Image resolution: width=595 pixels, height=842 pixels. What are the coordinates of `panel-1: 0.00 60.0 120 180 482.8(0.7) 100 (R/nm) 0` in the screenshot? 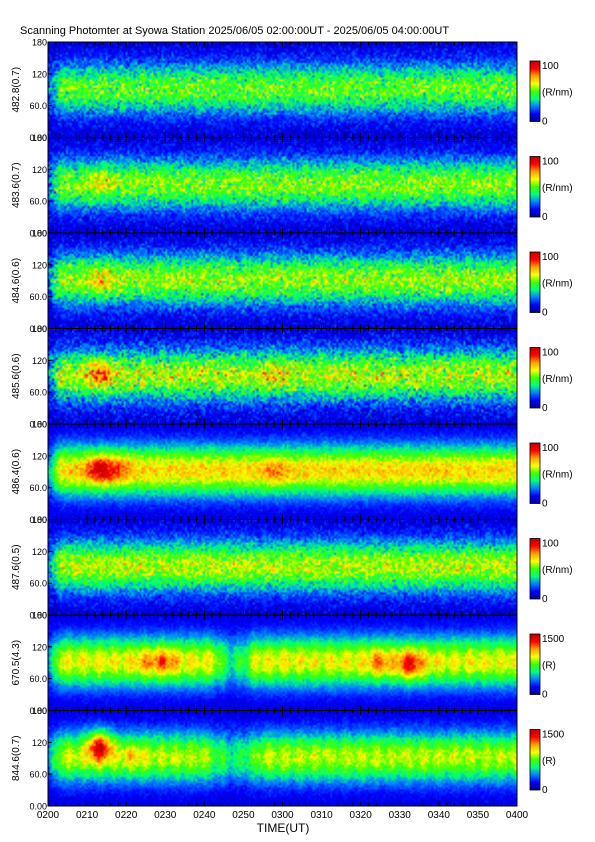 It's located at (292, 91).